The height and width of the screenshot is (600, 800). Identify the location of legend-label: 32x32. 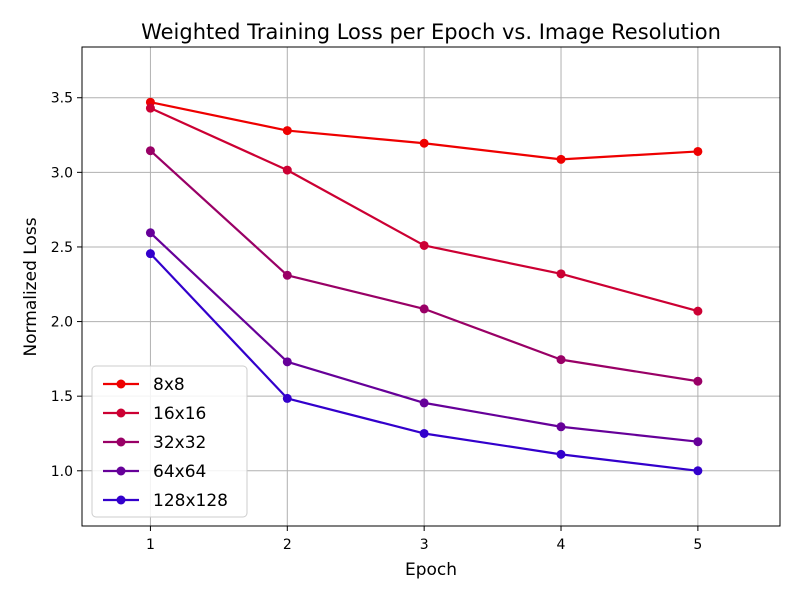
(179, 443).